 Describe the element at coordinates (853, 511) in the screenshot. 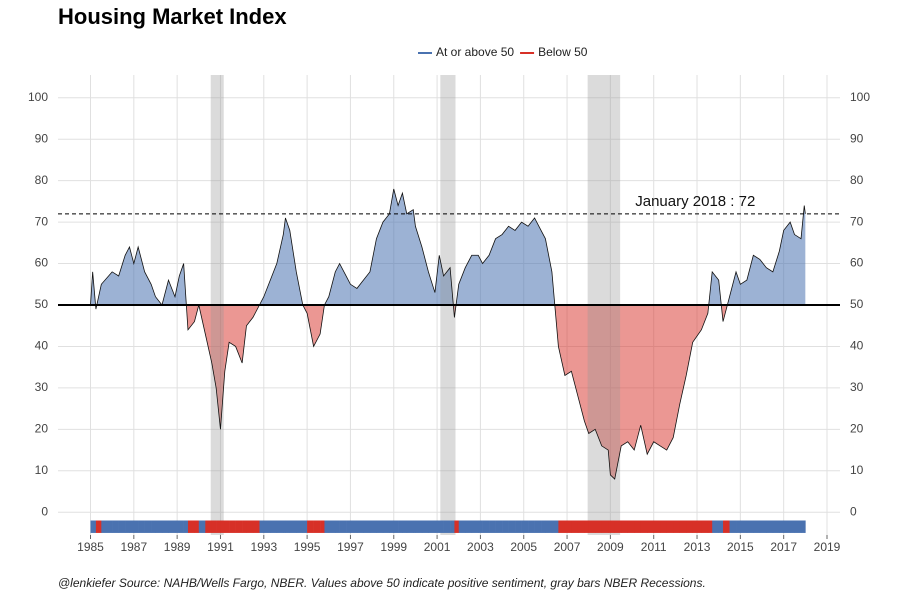

I see `y2-tick-label: 0` at that location.